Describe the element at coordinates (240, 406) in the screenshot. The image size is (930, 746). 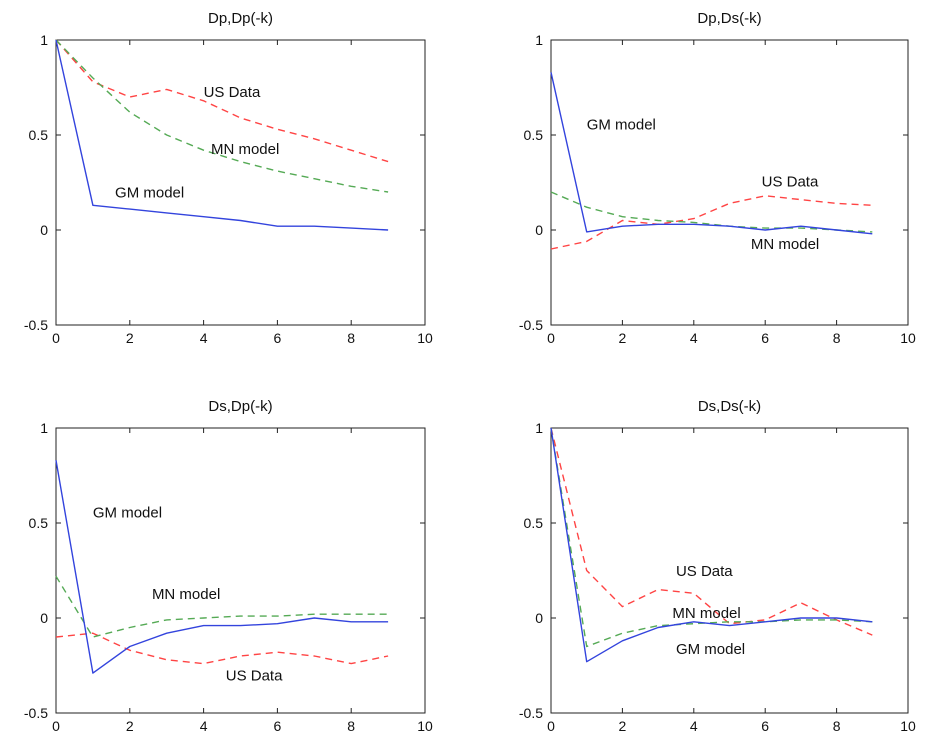
I see `chart-title: Ds,Dp(-k)` at that location.